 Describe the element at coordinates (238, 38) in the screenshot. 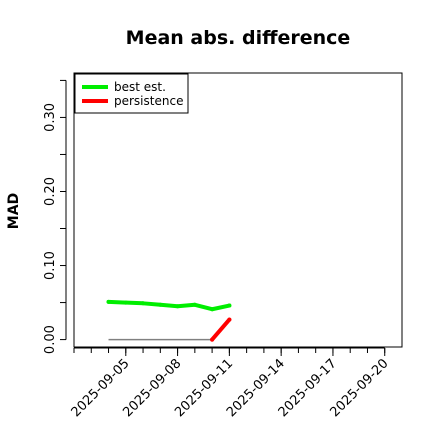

I see `chart-title: Mean abs. difference` at that location.